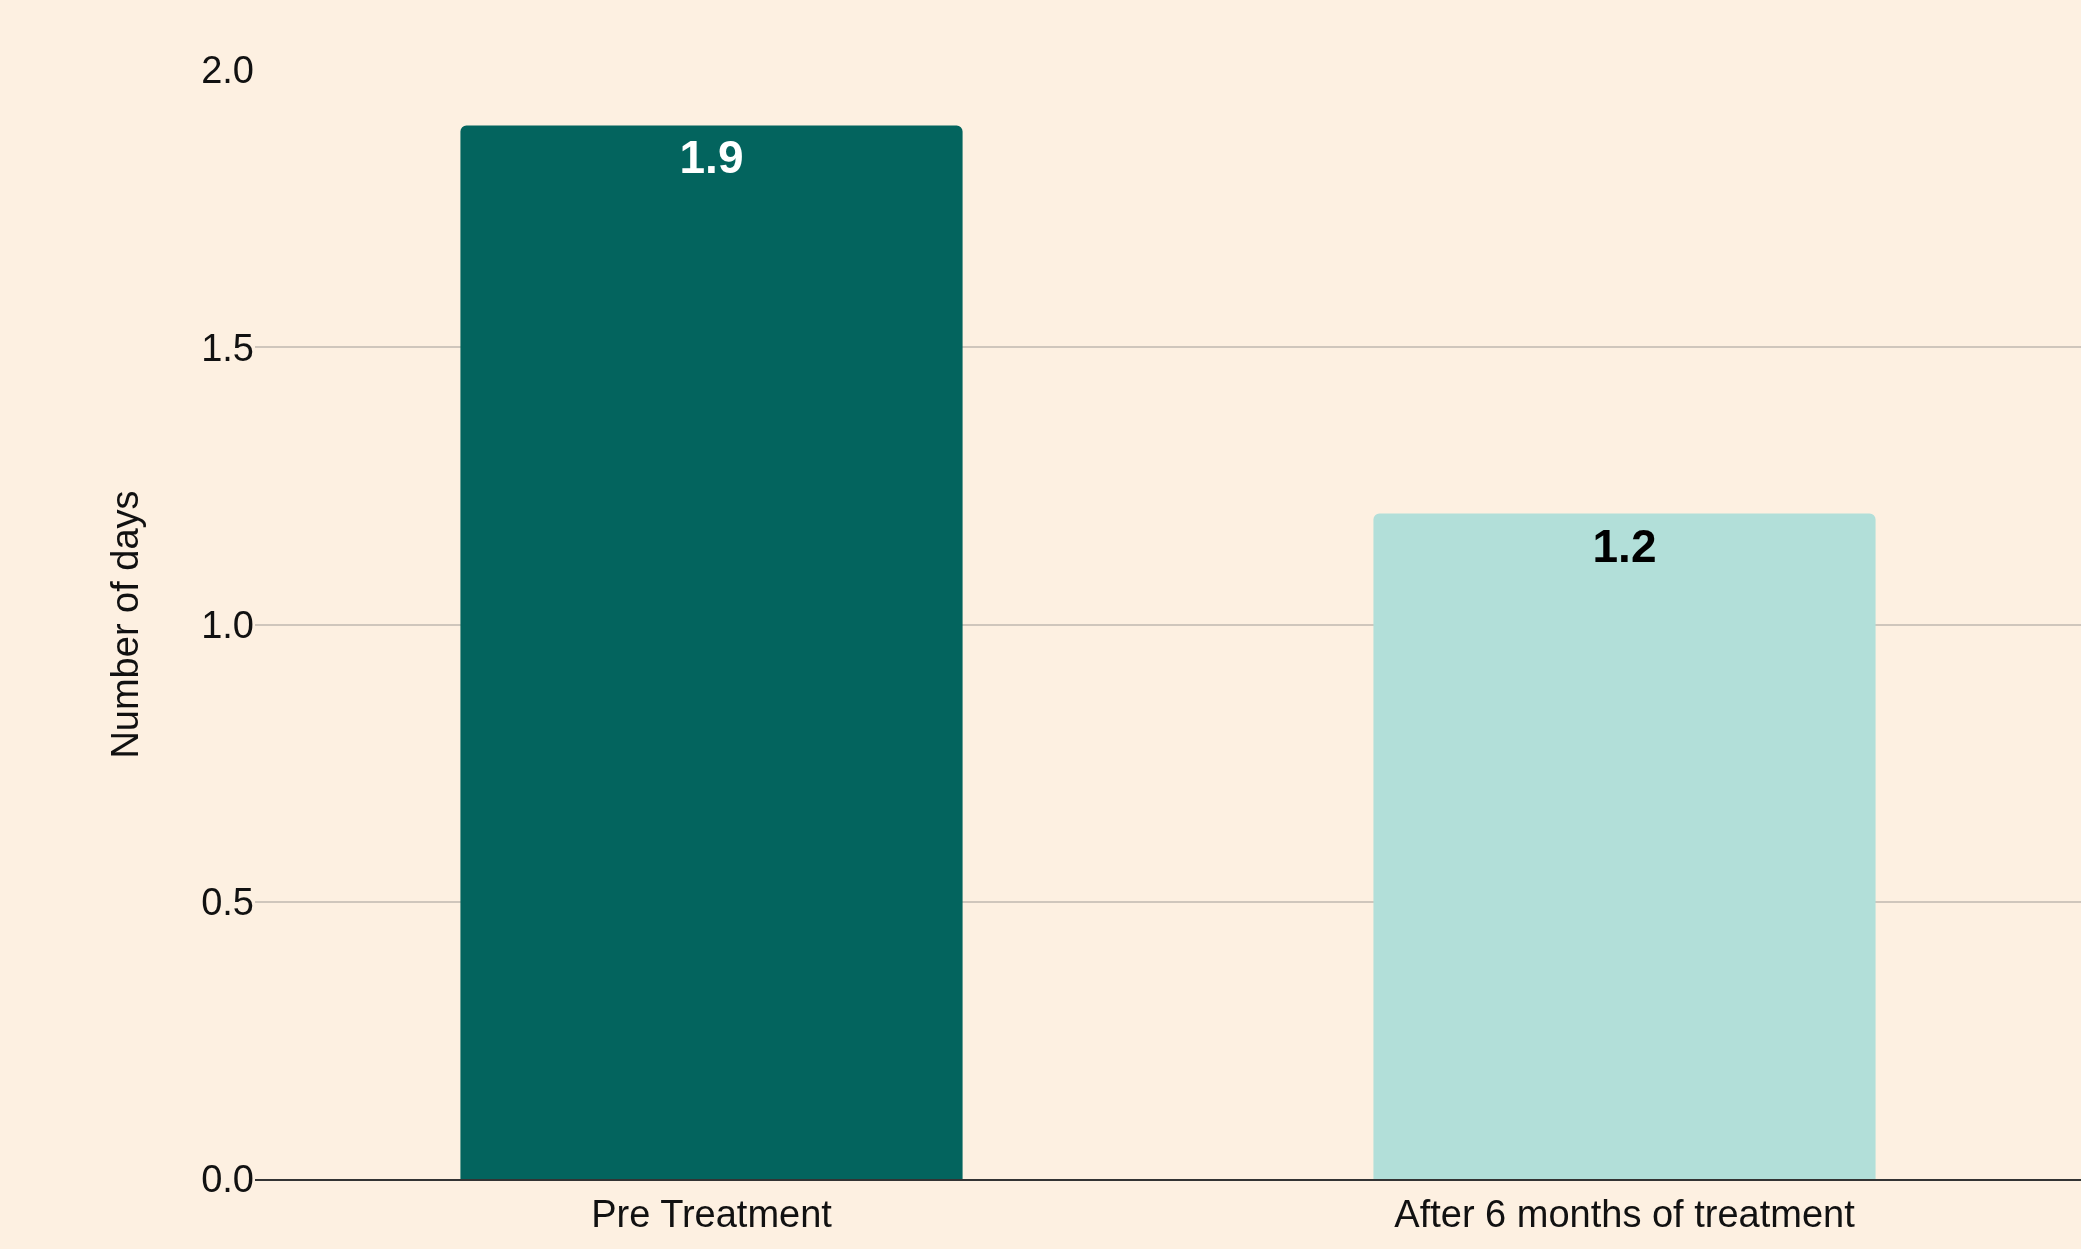 The image size is (2081, 1249). Describe the element at coordinates (1625, 1213) in the screenshot. I see `x-tick-label: After 6 months of treatment` at that location.